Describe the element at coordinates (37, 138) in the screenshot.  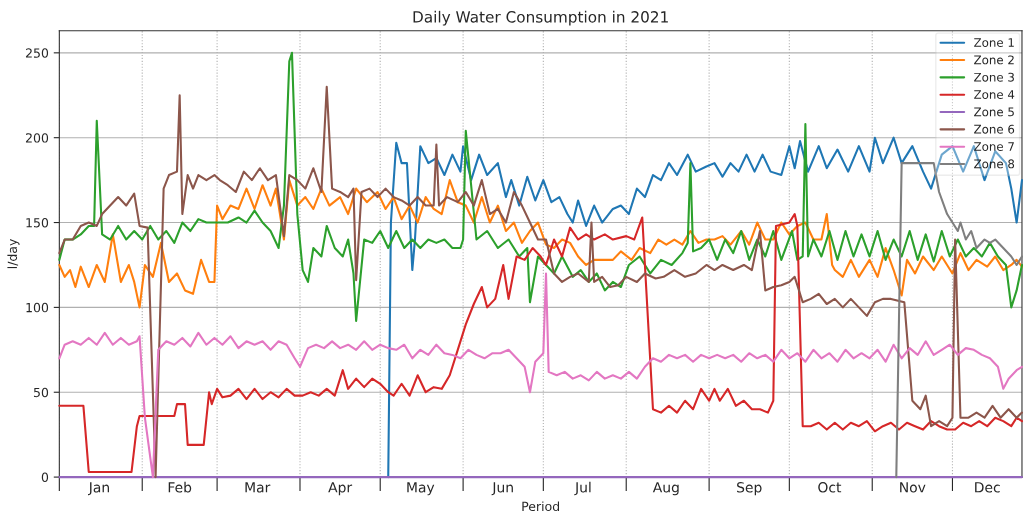
I see `y-tick-label: 200` at that location.